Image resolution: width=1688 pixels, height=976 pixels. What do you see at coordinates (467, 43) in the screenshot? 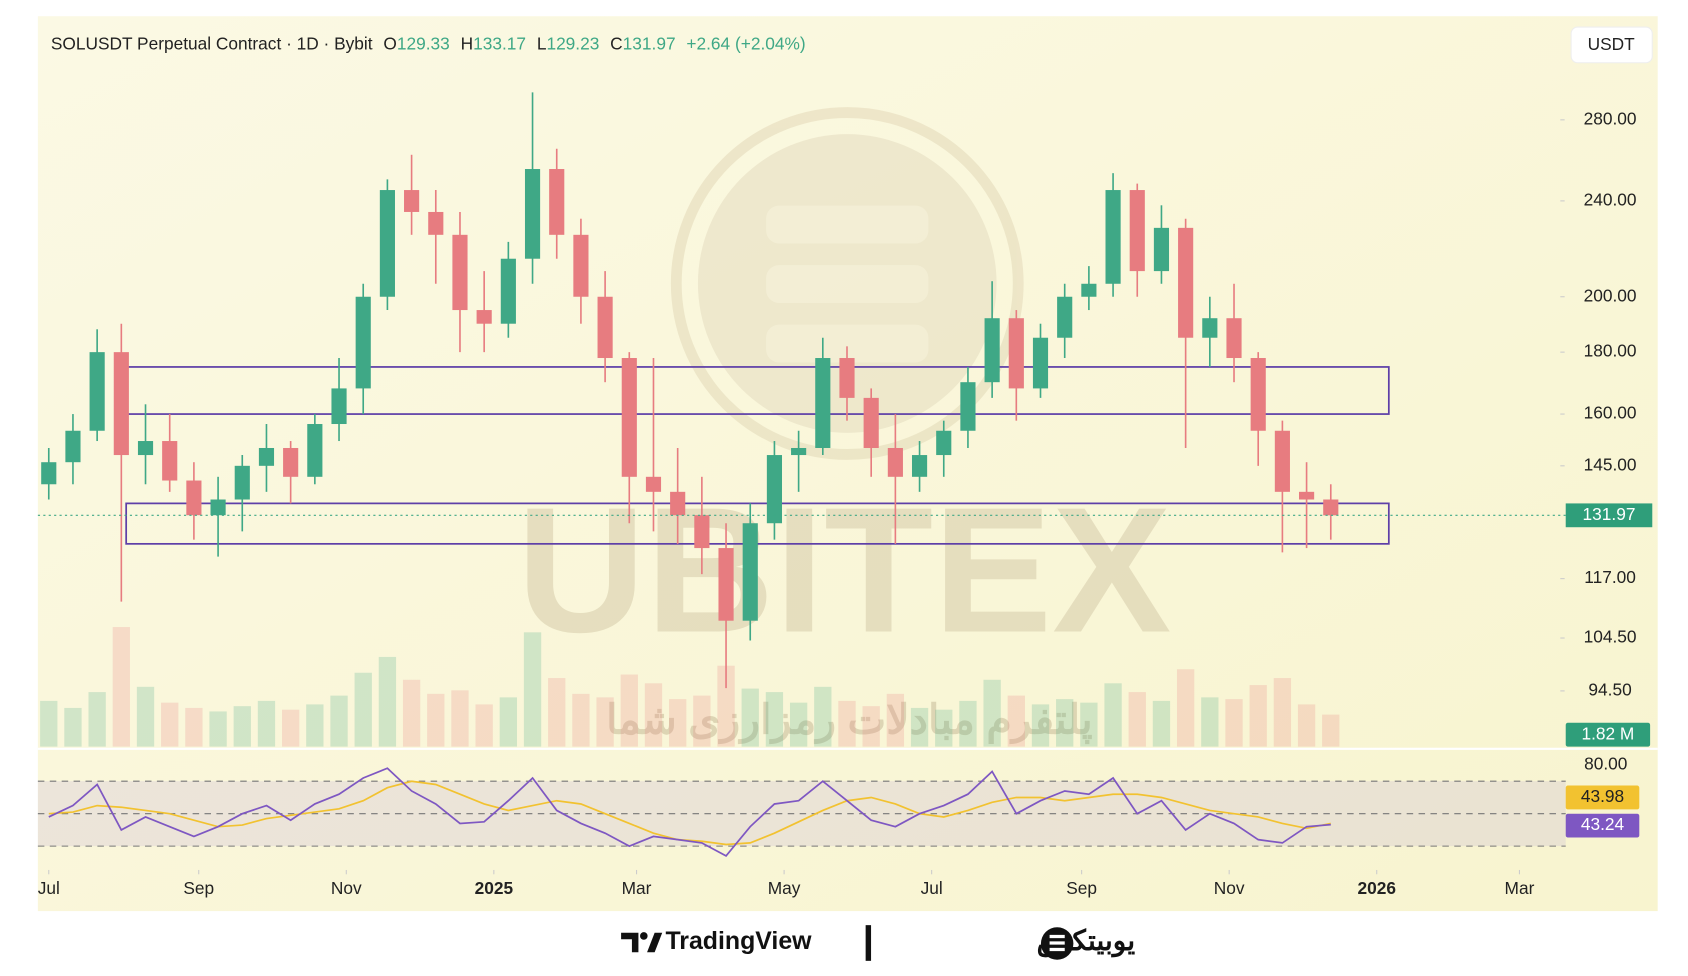
I see `legend-label: H` at bounding box center [467, 43].